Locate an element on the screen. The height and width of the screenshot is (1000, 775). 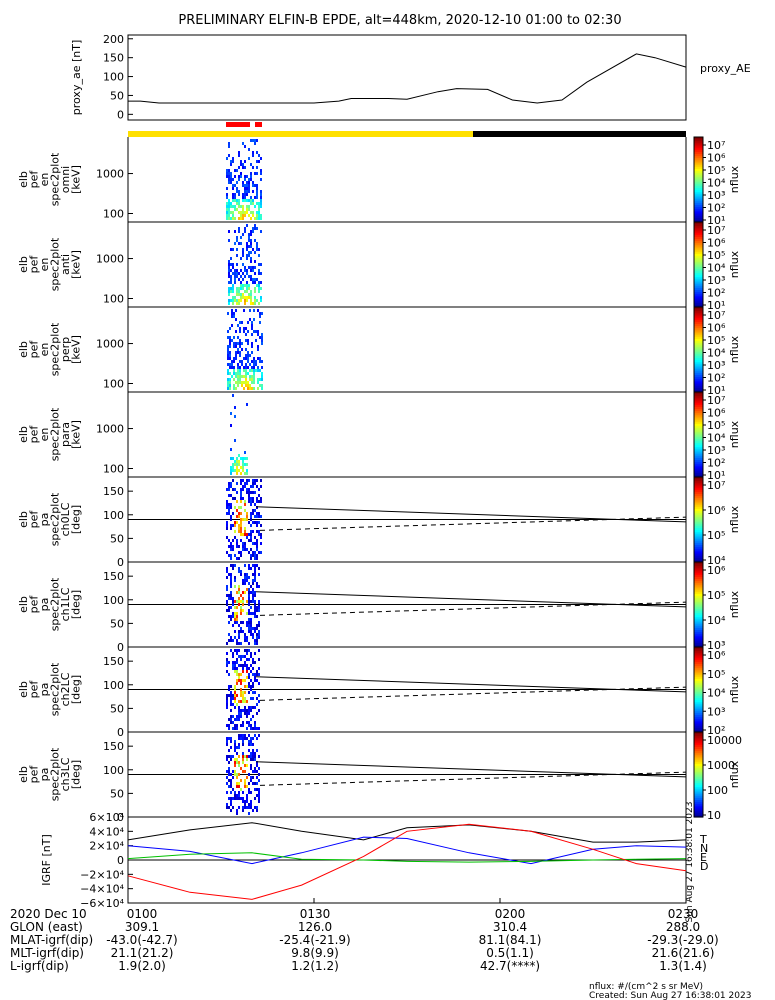
ephem-value: 81.1(84.1) is located at coordinates (510, 940).